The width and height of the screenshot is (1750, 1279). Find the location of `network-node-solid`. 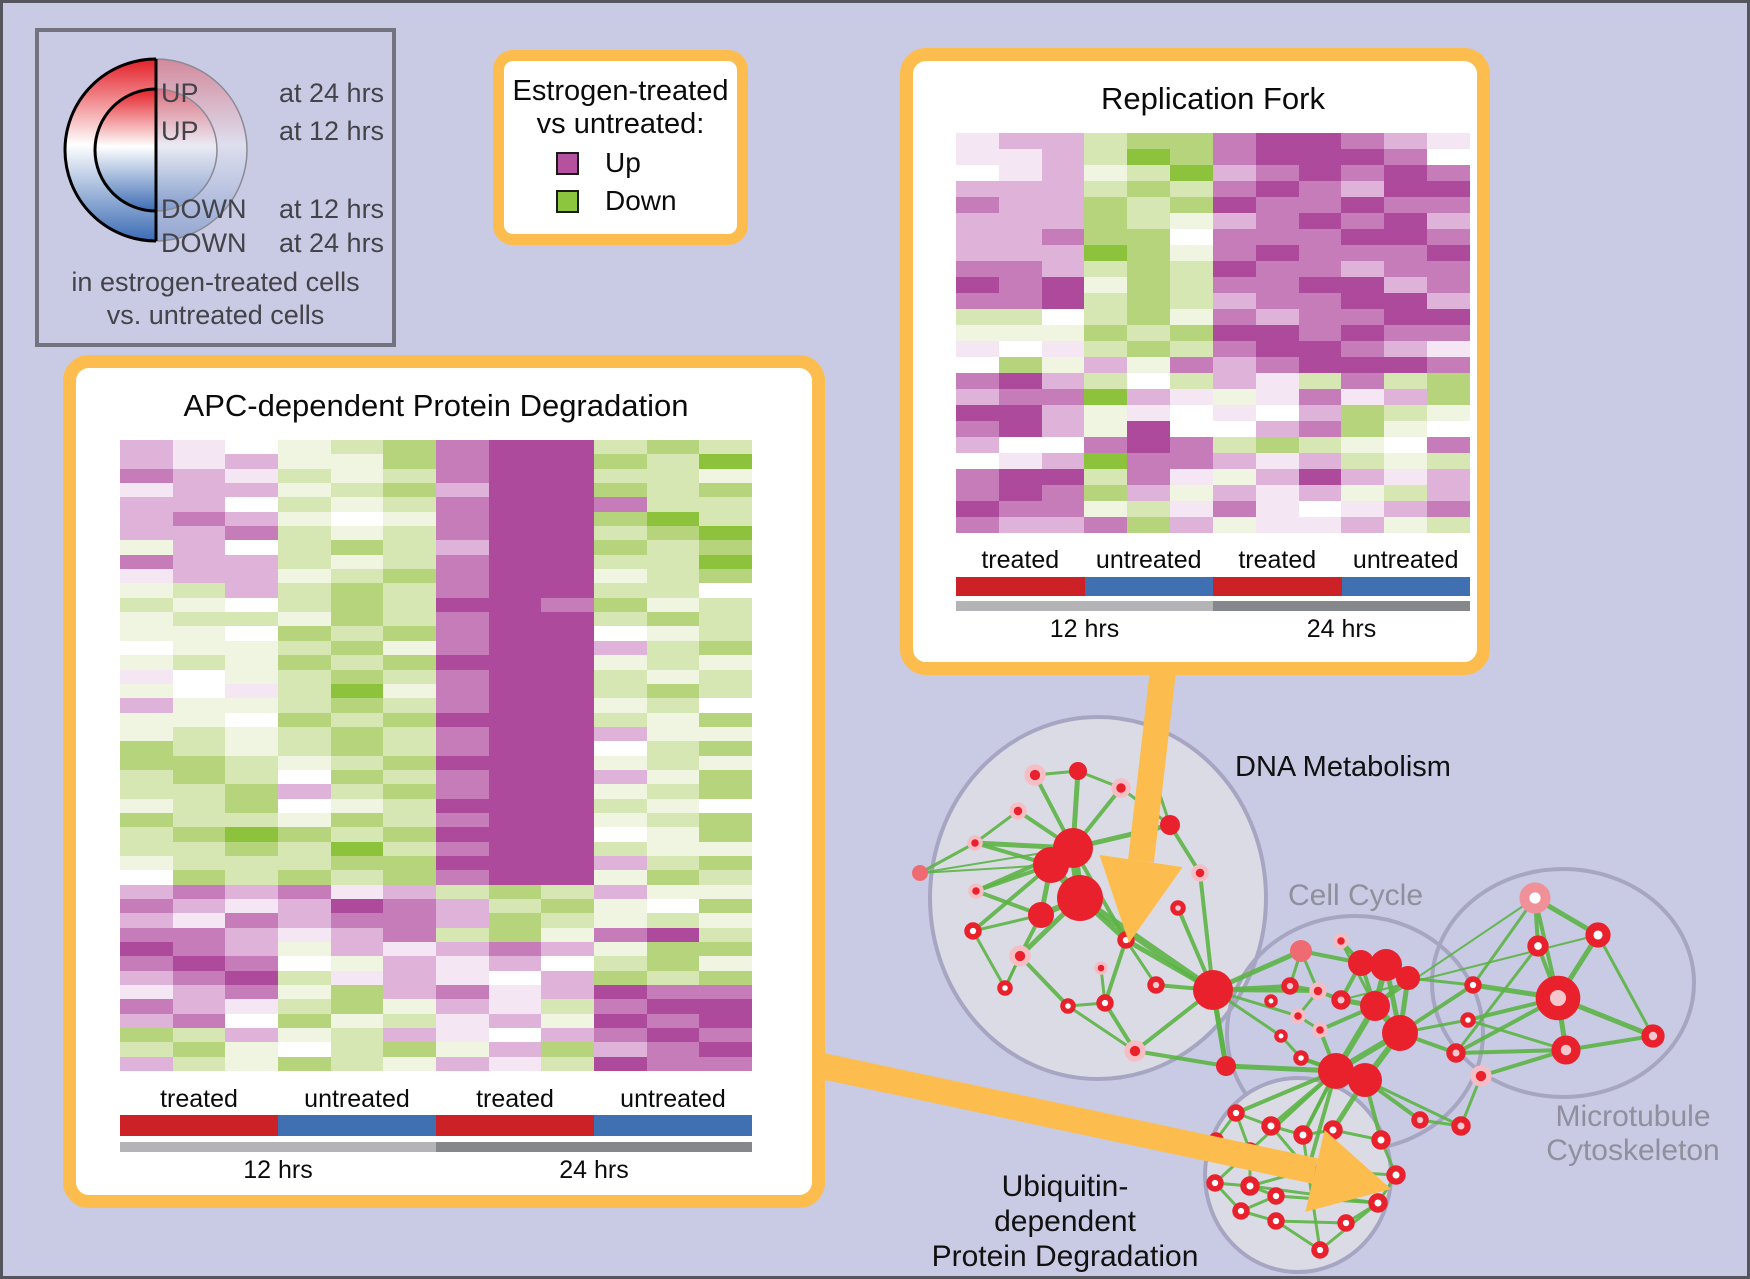

network-node-solid is located at coordinates (1170, 825).